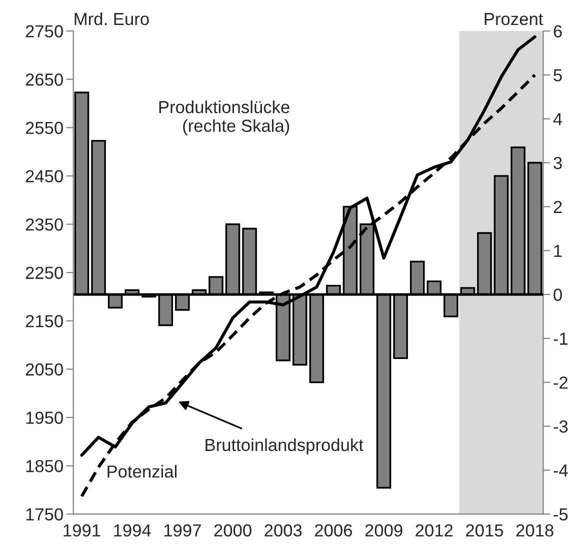 Image resolution: width=573 pixels, height=544 pixels. I want to click on x-tick-label: 2015, so click(485, 530).